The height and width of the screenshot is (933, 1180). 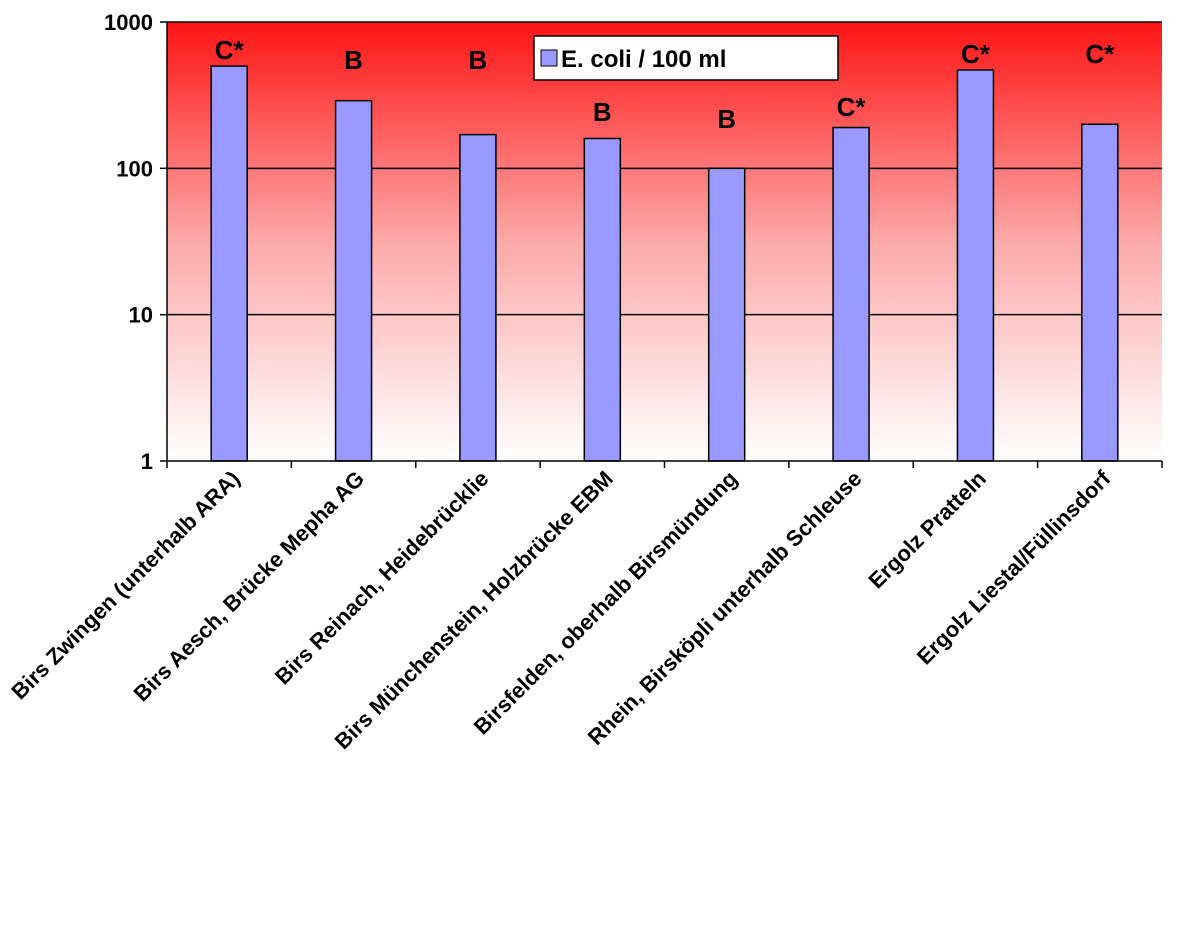 What do you see at coordinates (665, 84) in the screenshot?
I see `data-labels: C* B B B B C* C* C*` at bounding box center [665, 84].